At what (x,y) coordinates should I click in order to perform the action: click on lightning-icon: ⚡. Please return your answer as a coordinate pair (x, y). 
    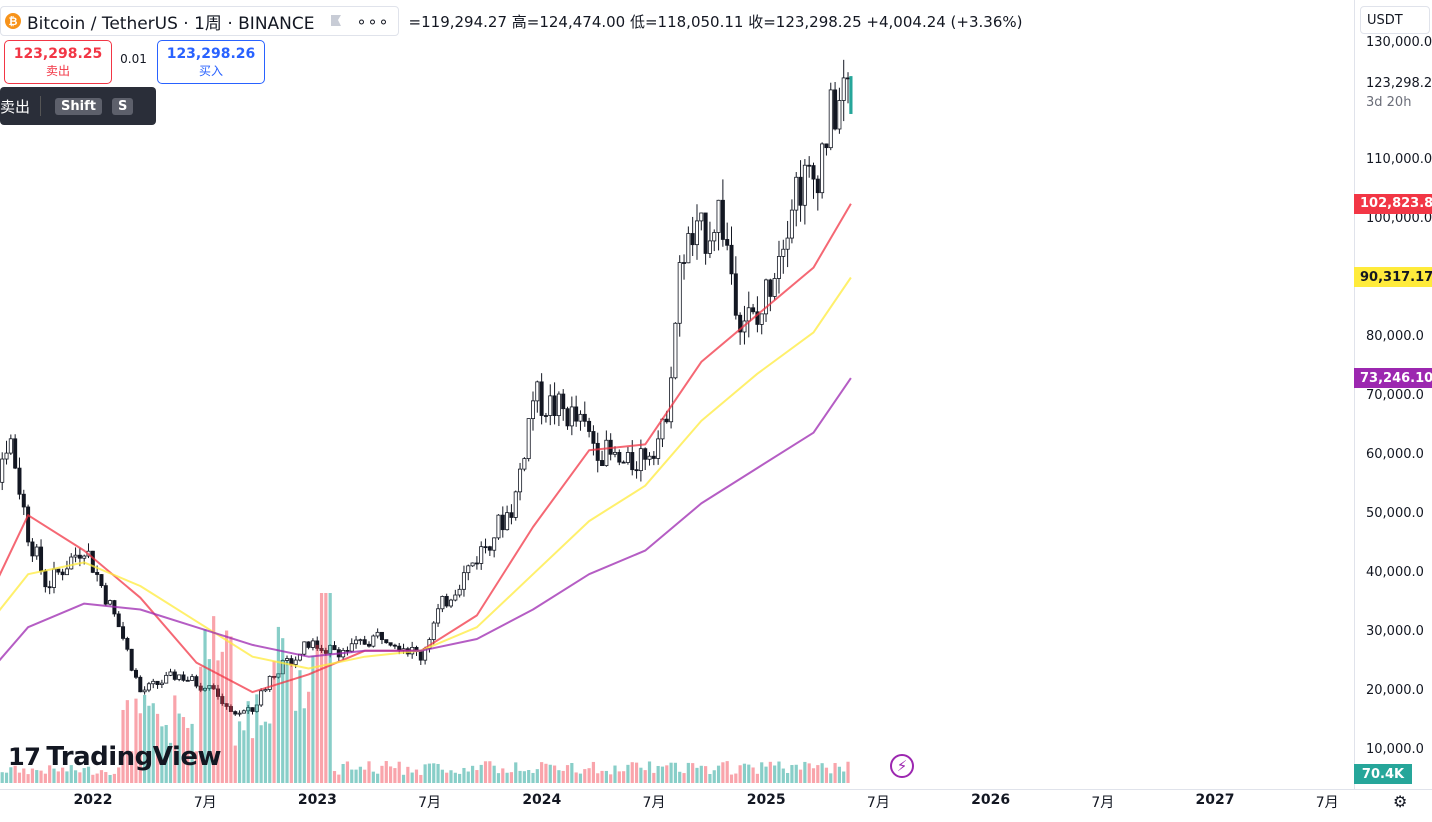
    Looking at the image, I should click on (902, 766).